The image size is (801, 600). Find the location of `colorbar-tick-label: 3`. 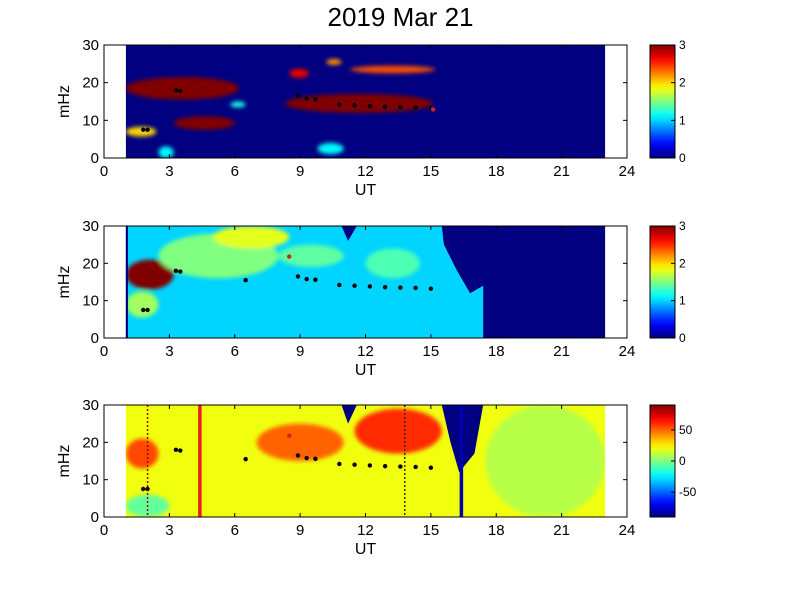

colorbar-tick-label: 3 is located at coordinates (682, 45).